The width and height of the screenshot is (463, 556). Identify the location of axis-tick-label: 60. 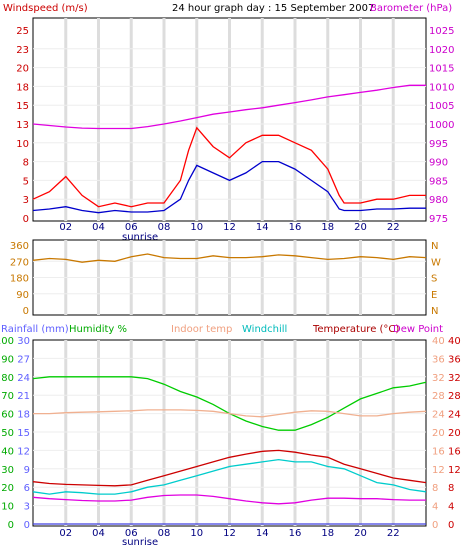
(7, 415).